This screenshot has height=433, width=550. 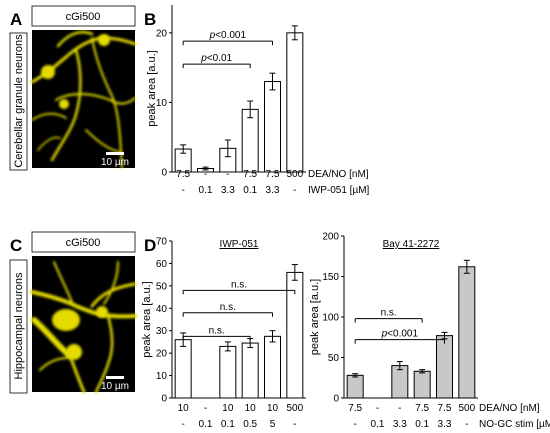 I want to click on panel-label-a: A, so click(x=16, y=19).